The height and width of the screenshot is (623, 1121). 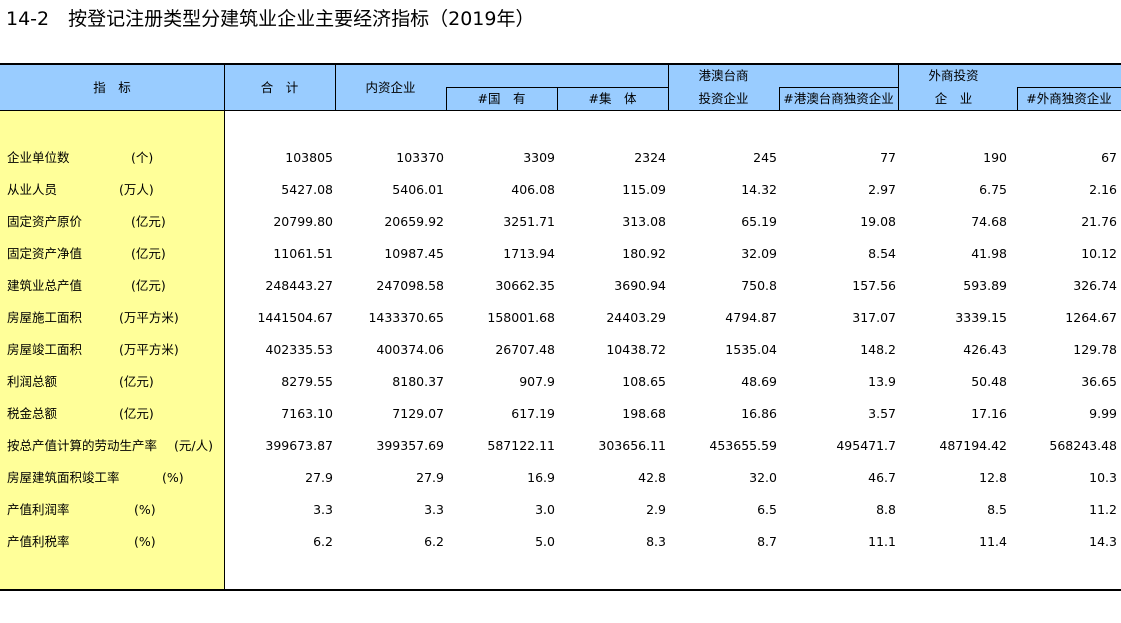 What do you see at coordinates (414, 253) in the screenshot?
I see `table-cell: 10987.45` at bounding box center [414, 253].